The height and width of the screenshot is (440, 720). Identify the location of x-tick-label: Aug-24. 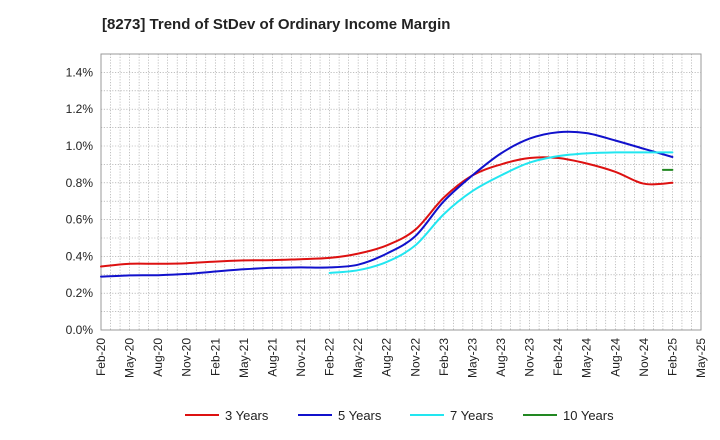
(615, 357).